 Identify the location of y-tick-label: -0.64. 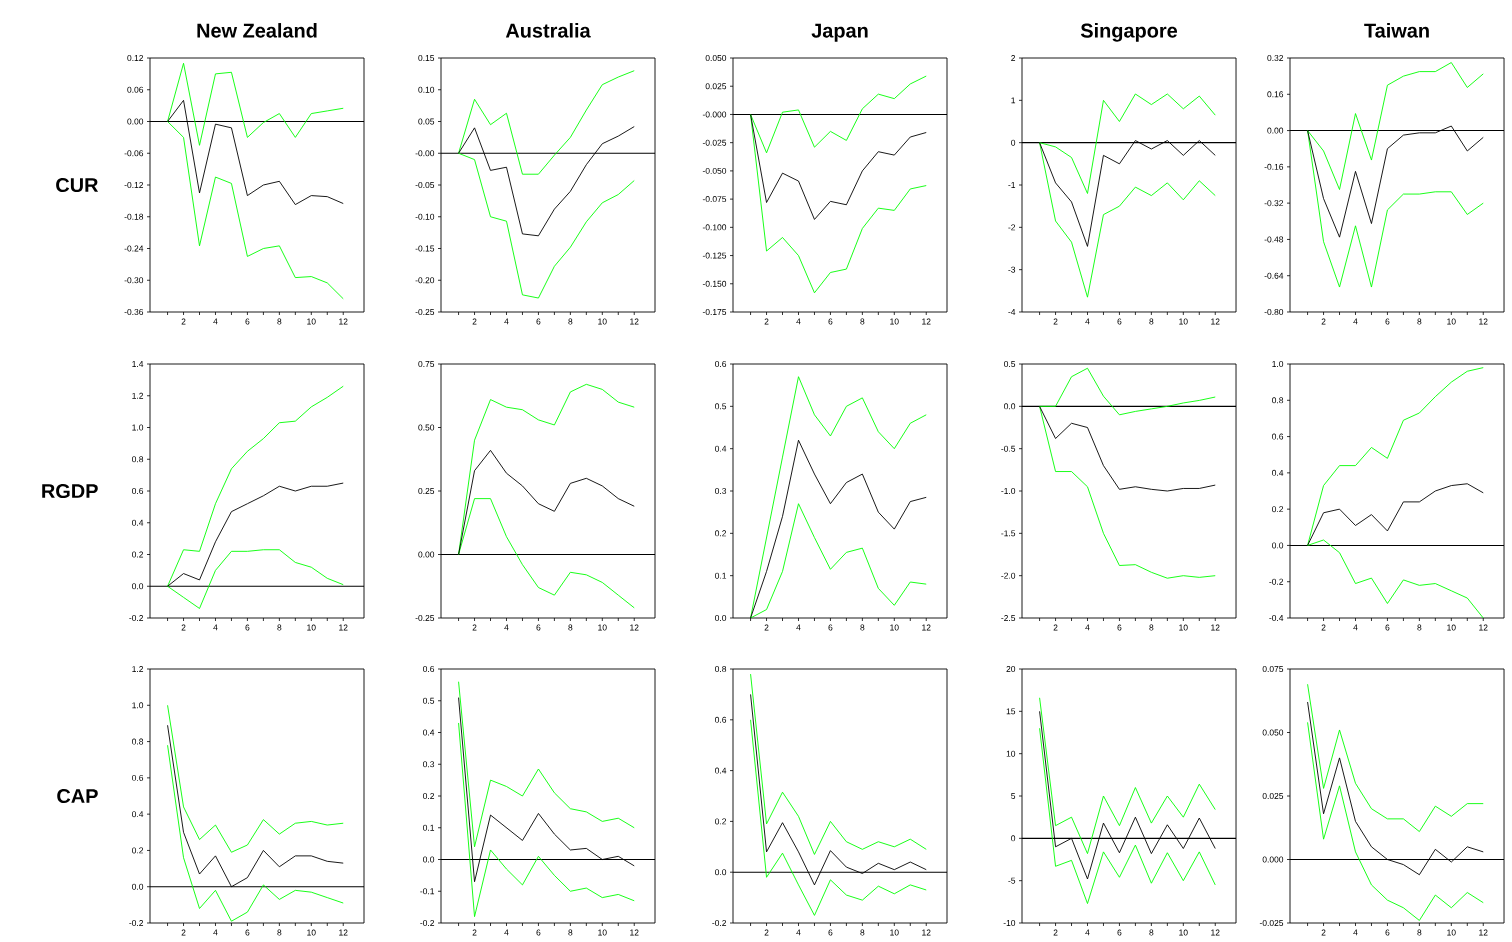
(1274, 275).